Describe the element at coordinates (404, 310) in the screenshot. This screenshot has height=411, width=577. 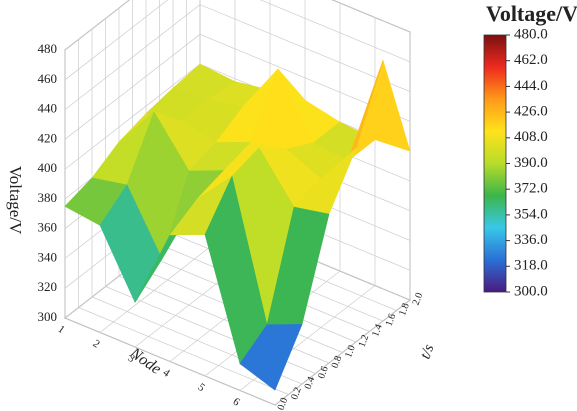
I see `y-tick-label: 1.8` at that location.